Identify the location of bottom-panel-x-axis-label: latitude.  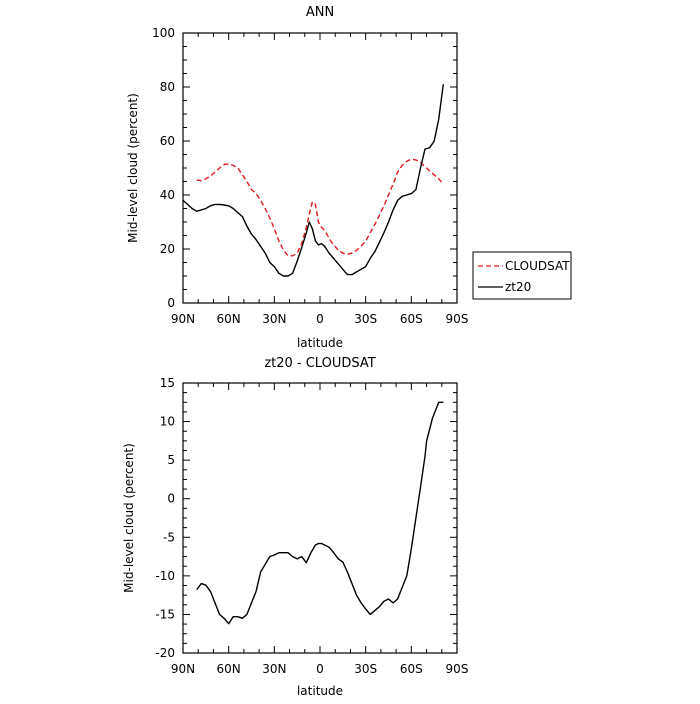
(320, 691).